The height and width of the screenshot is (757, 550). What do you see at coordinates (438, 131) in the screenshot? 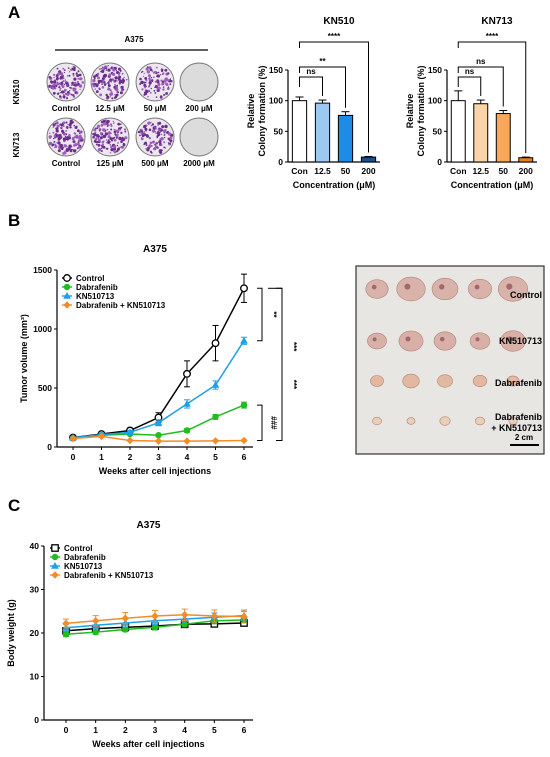
I see `y-tick-label: 50` at bounding box center [438, 131].